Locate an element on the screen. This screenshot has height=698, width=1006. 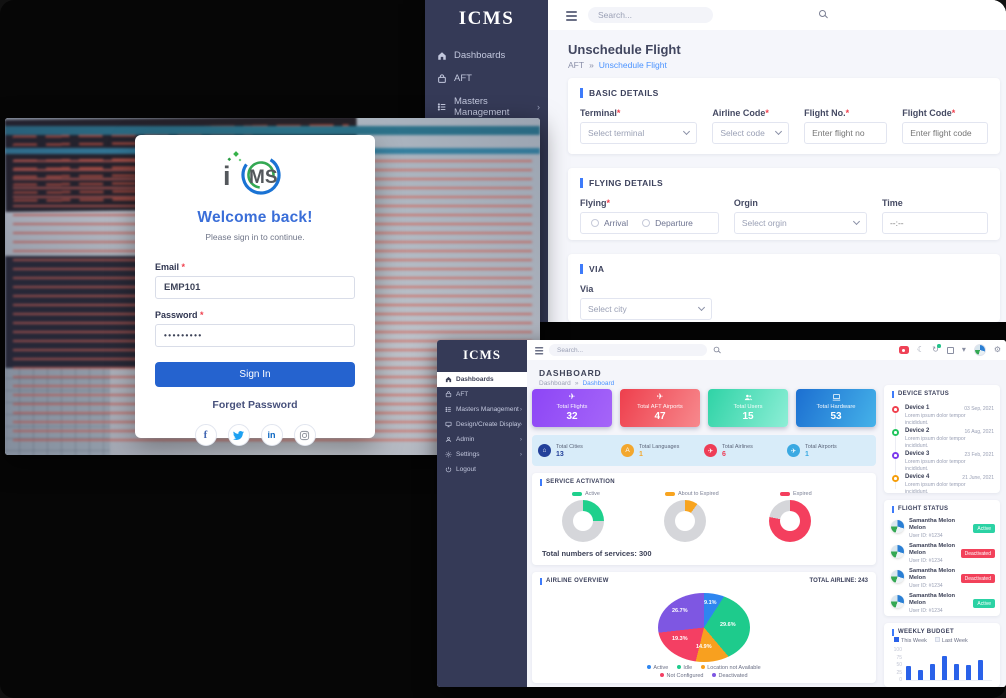
stat-card-total-hardware: Total Hardware 53 is located at coordinates (836, 408).